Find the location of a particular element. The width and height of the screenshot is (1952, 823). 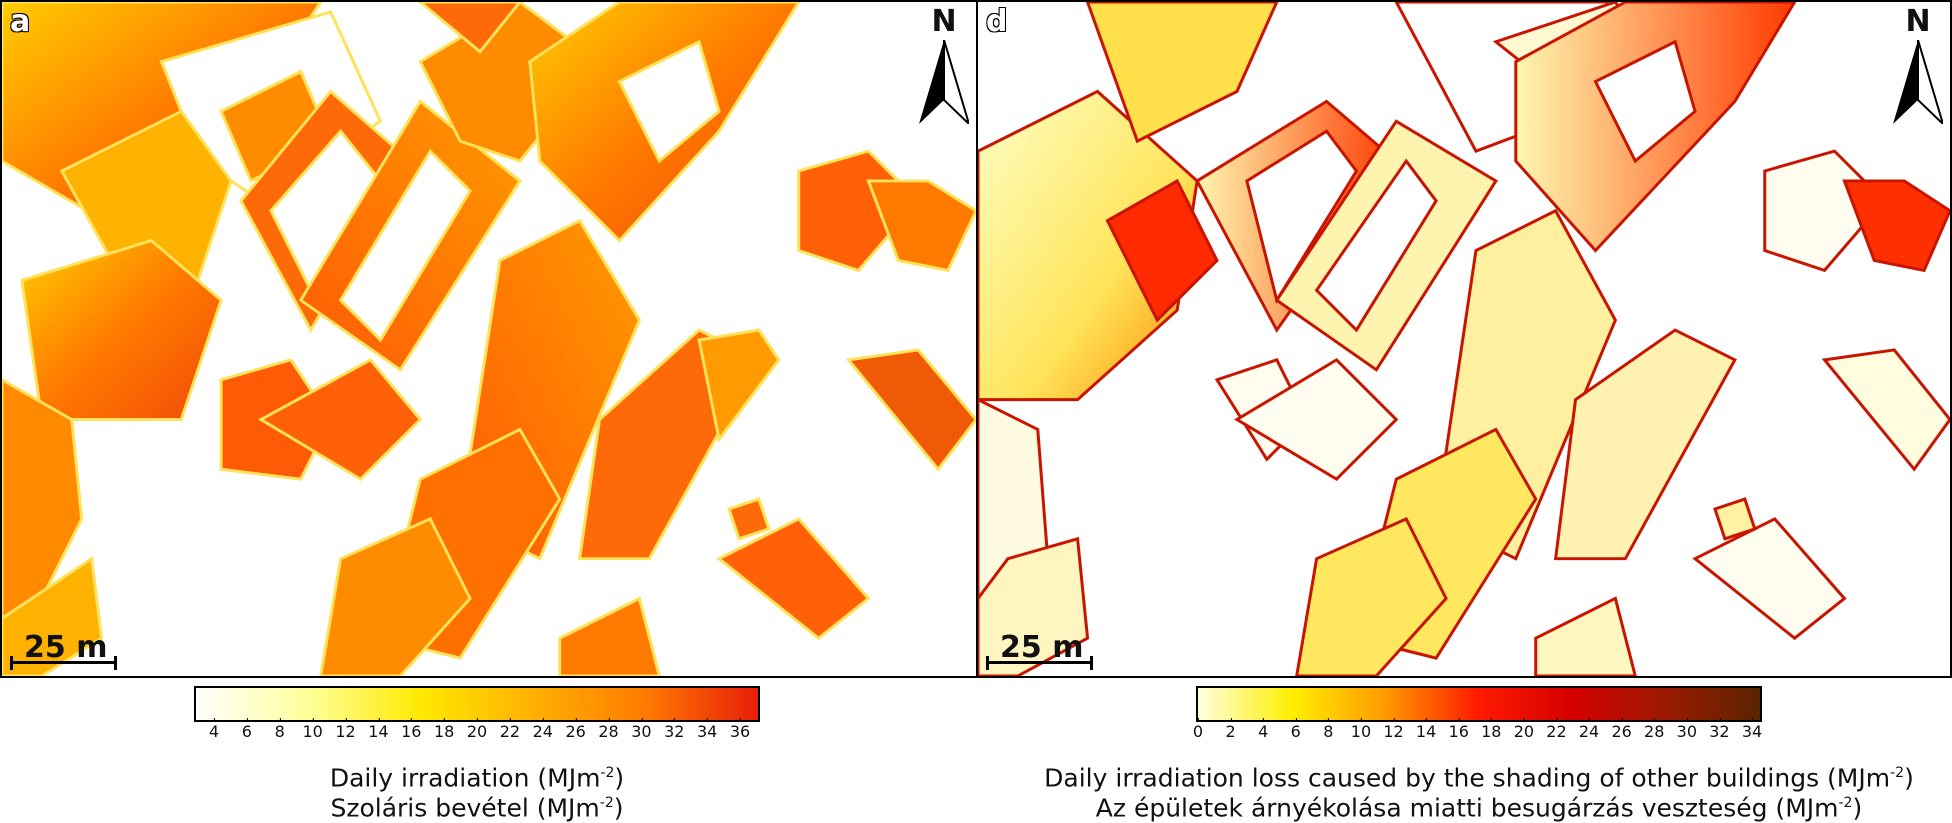

scale-label-d: 25 m is located at coordinates (1042, 647).